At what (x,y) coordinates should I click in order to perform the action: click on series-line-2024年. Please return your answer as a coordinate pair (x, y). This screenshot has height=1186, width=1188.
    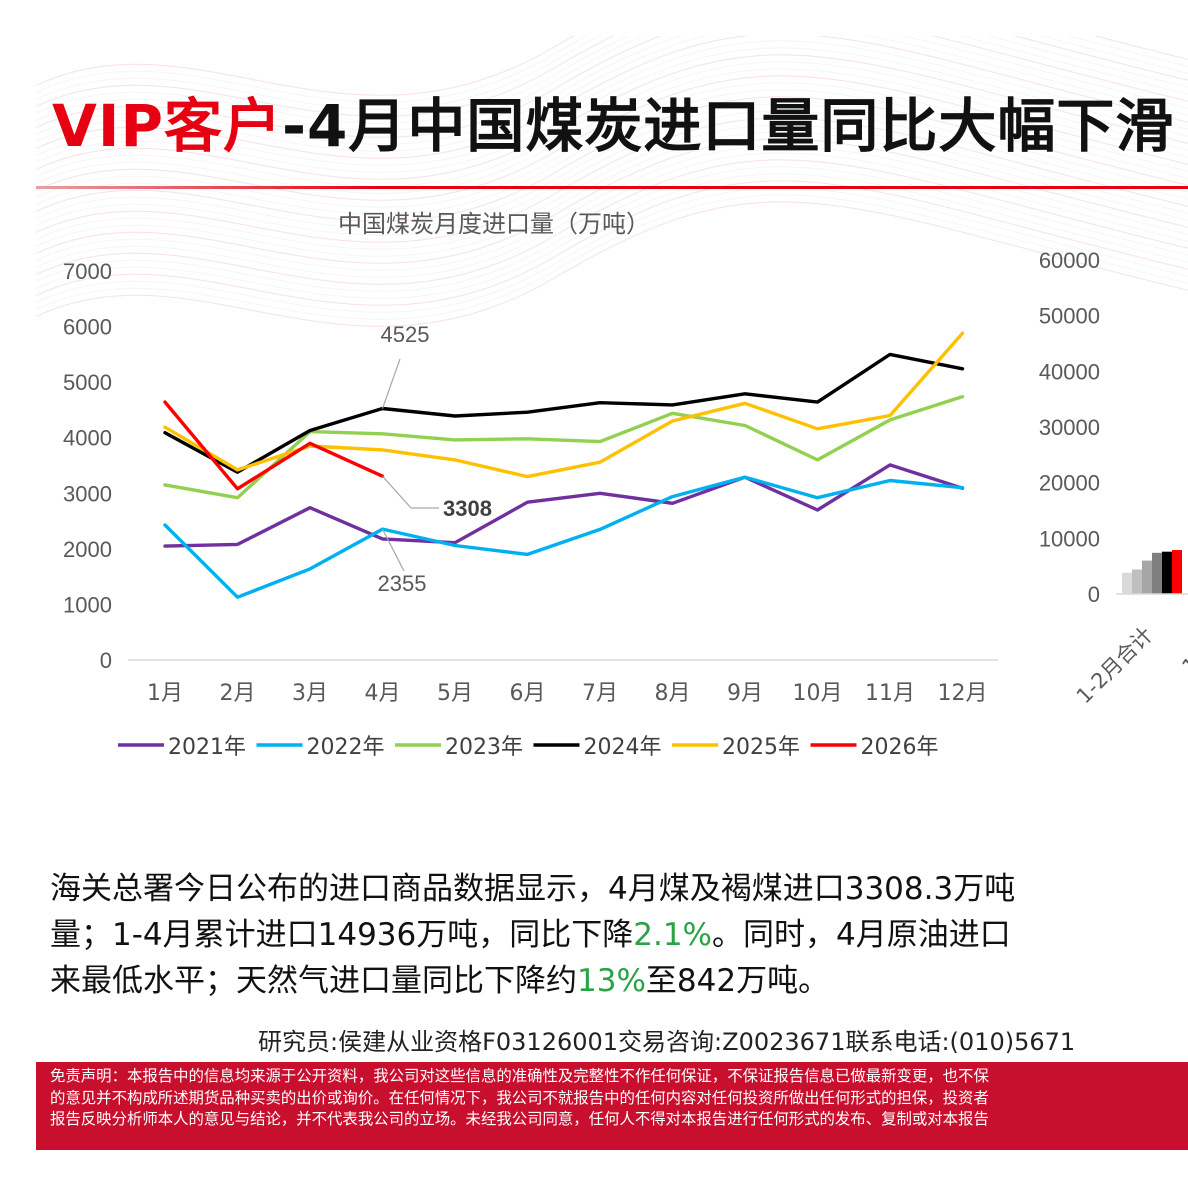
    Looking at the image, I should click on (564, 413).